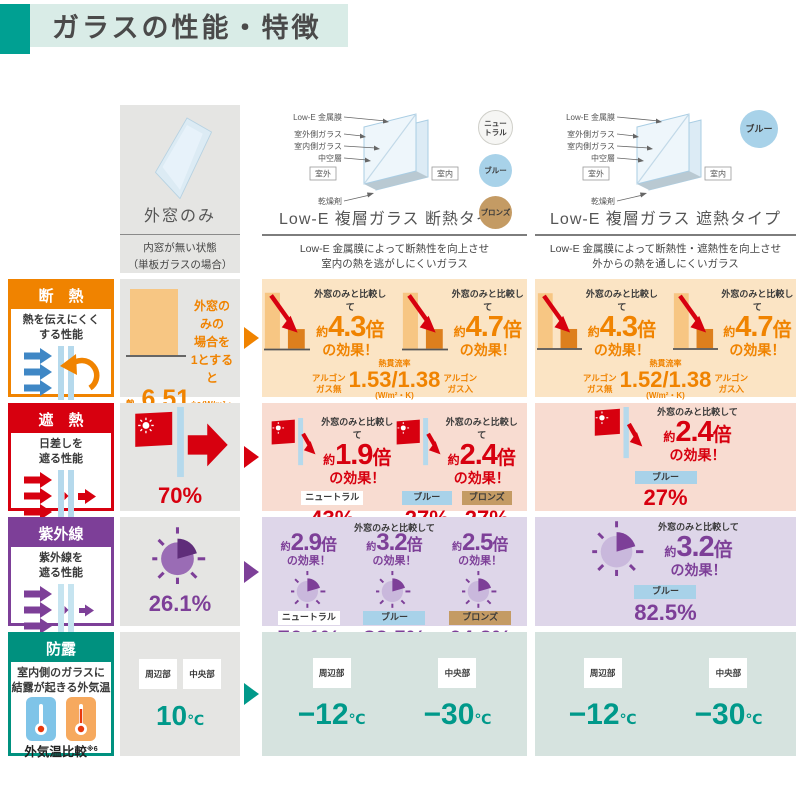  I want to click on color-chip-list: ブルー, so click(759, 129).